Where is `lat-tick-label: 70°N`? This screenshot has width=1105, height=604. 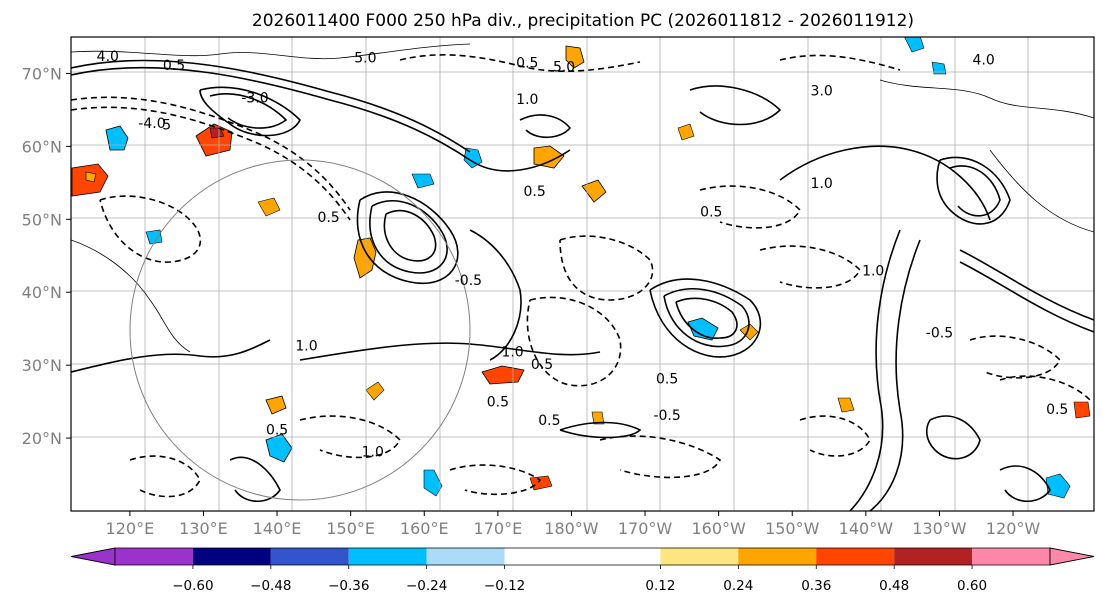
lat-tick-label: 70°N is located at coordinates (42, 73).